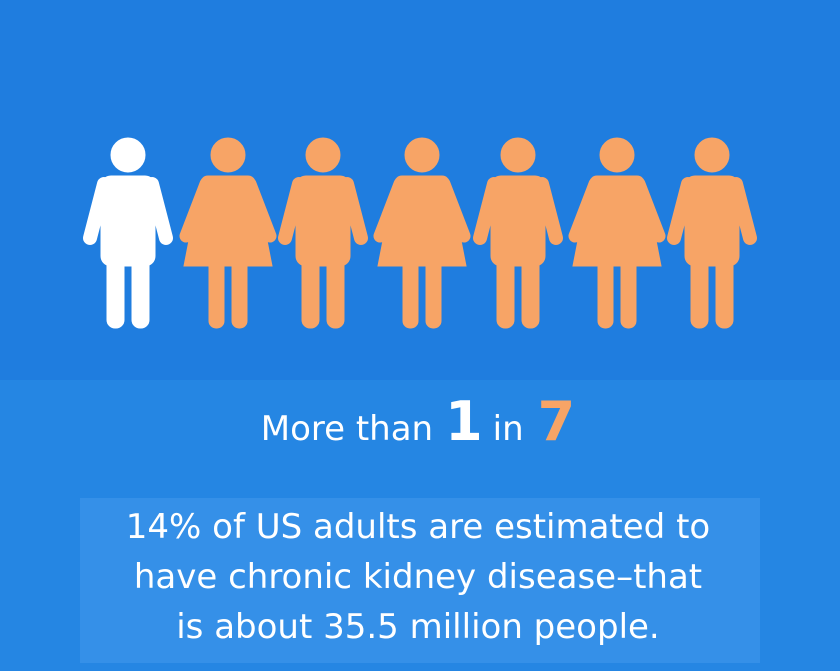 This screenshot has height=671, width=840. I want to click on headline-denominator: 7, so click(557, 421).